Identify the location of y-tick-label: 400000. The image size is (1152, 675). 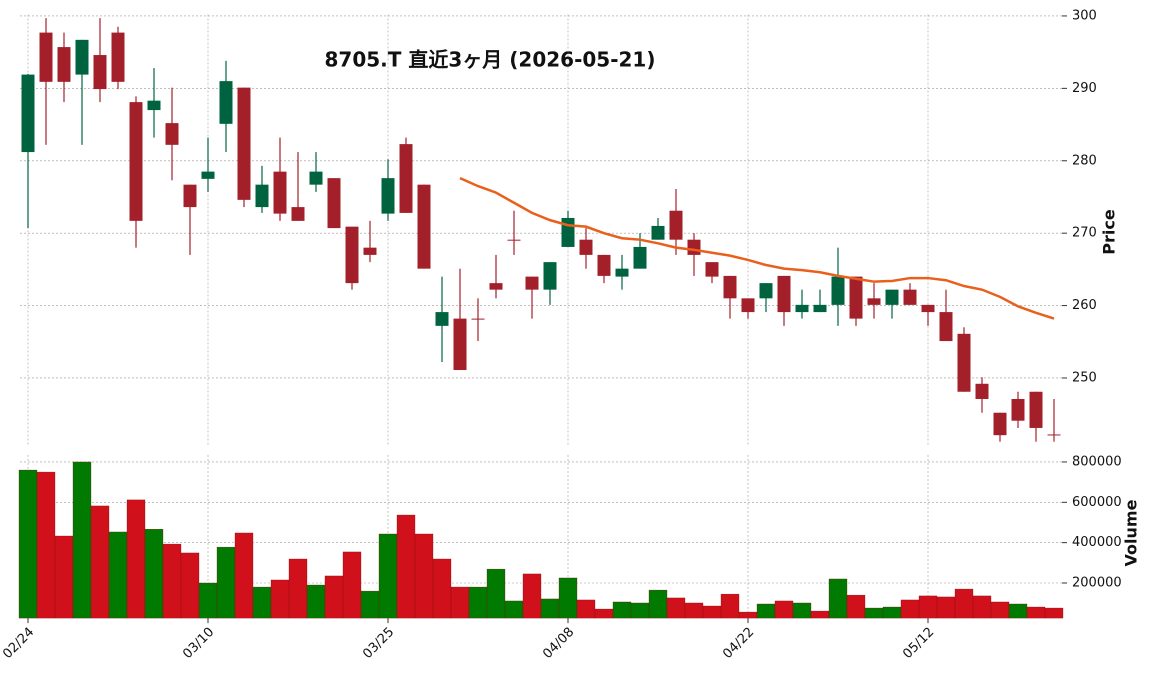
(1097, 542).